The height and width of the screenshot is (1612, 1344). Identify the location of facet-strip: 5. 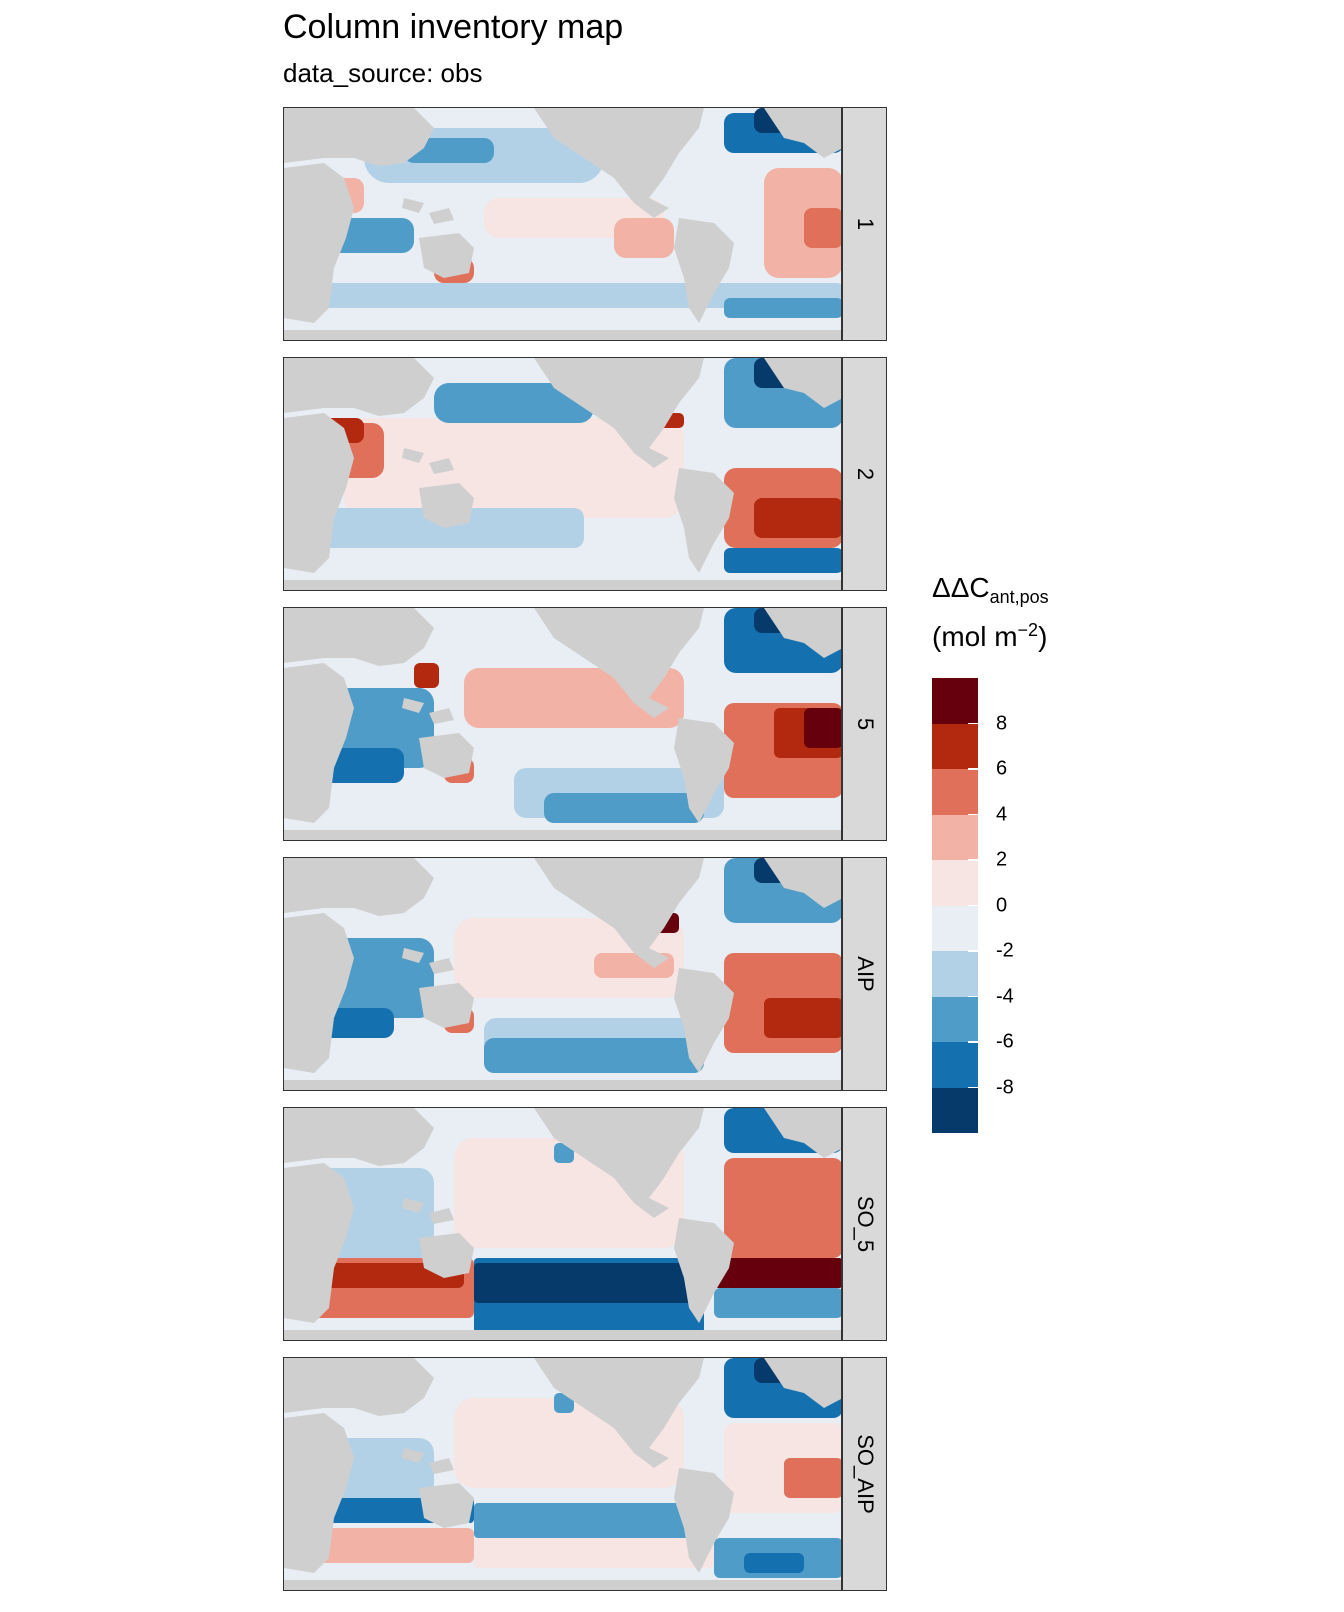
(864, 724).